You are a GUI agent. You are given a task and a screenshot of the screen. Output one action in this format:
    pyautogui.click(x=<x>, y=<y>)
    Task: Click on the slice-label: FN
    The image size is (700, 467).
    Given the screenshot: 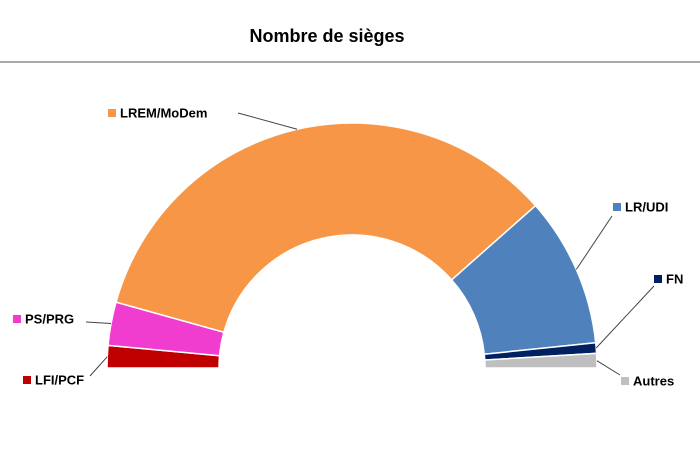 What is the action you would take?
    pyautogui.click(x=674, y=278)
    